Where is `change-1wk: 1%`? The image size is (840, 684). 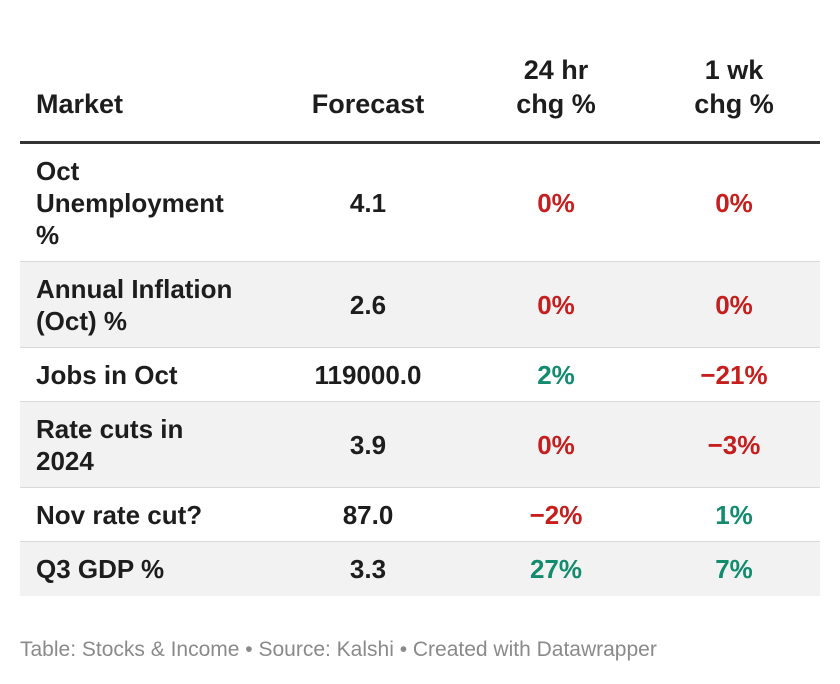
change-1wk: 1% is located at coordinates (734, 514).